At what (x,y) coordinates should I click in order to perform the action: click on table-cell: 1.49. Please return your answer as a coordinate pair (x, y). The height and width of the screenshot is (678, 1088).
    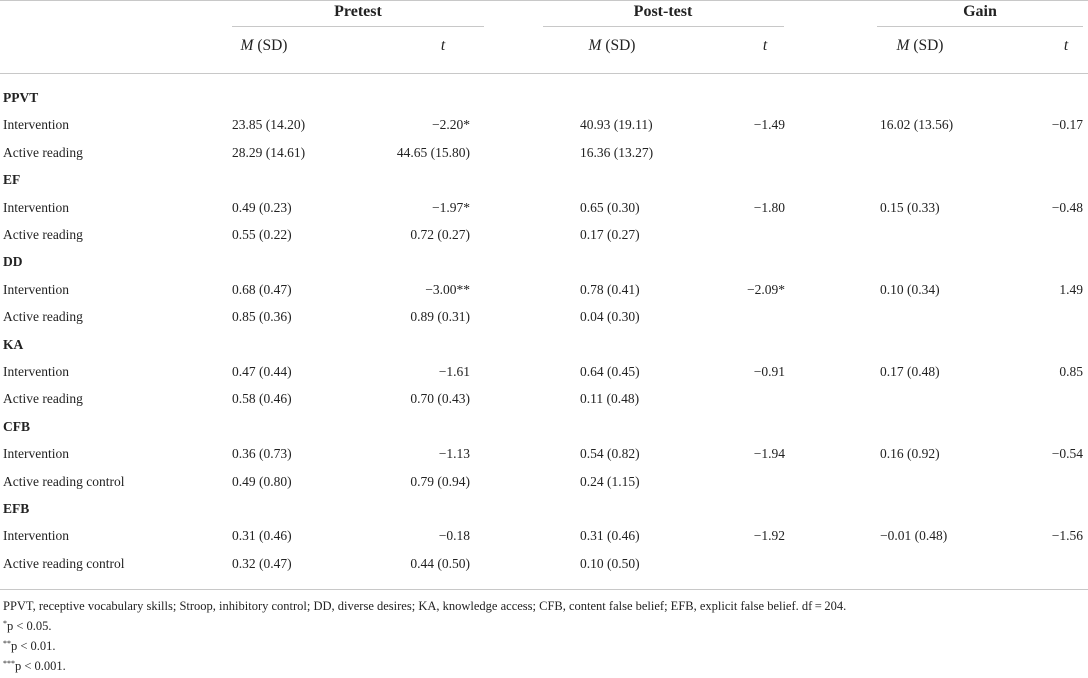
    Looking at the image, I should click on (1071, 289).